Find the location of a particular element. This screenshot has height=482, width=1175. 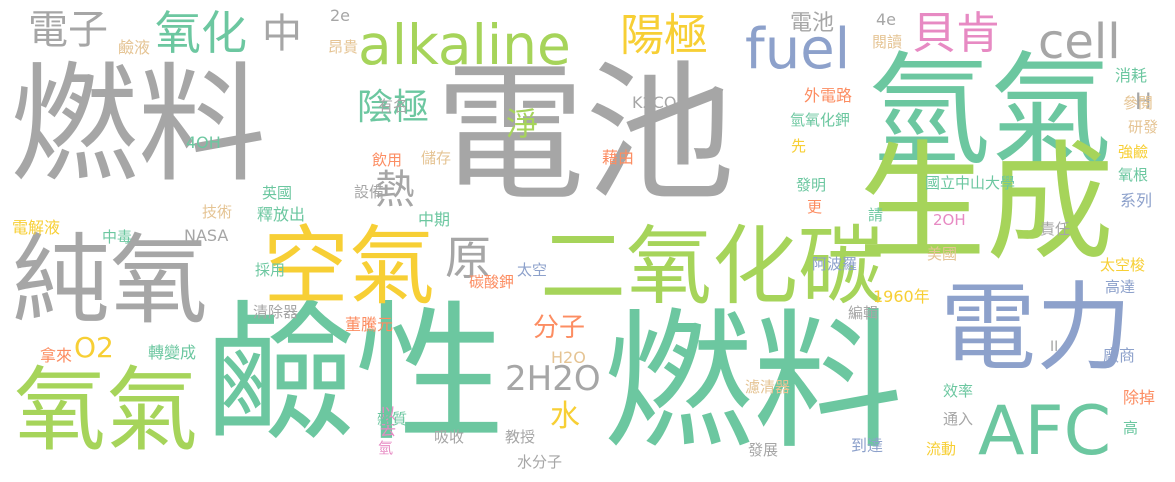

cloud-word: 先 is located at coordinates (799, 146).